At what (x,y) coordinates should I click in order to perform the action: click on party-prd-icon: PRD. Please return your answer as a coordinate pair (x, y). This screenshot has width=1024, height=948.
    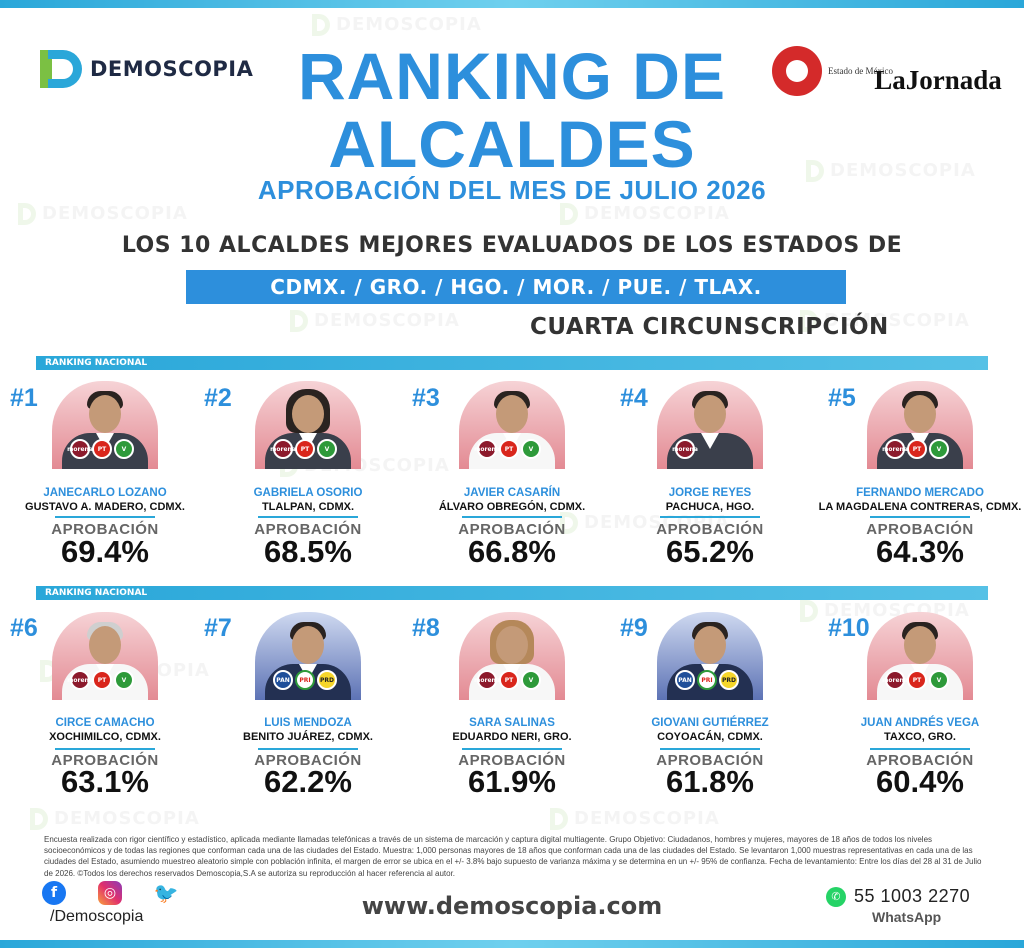
    Looking at the image, I should click on (327, 680).